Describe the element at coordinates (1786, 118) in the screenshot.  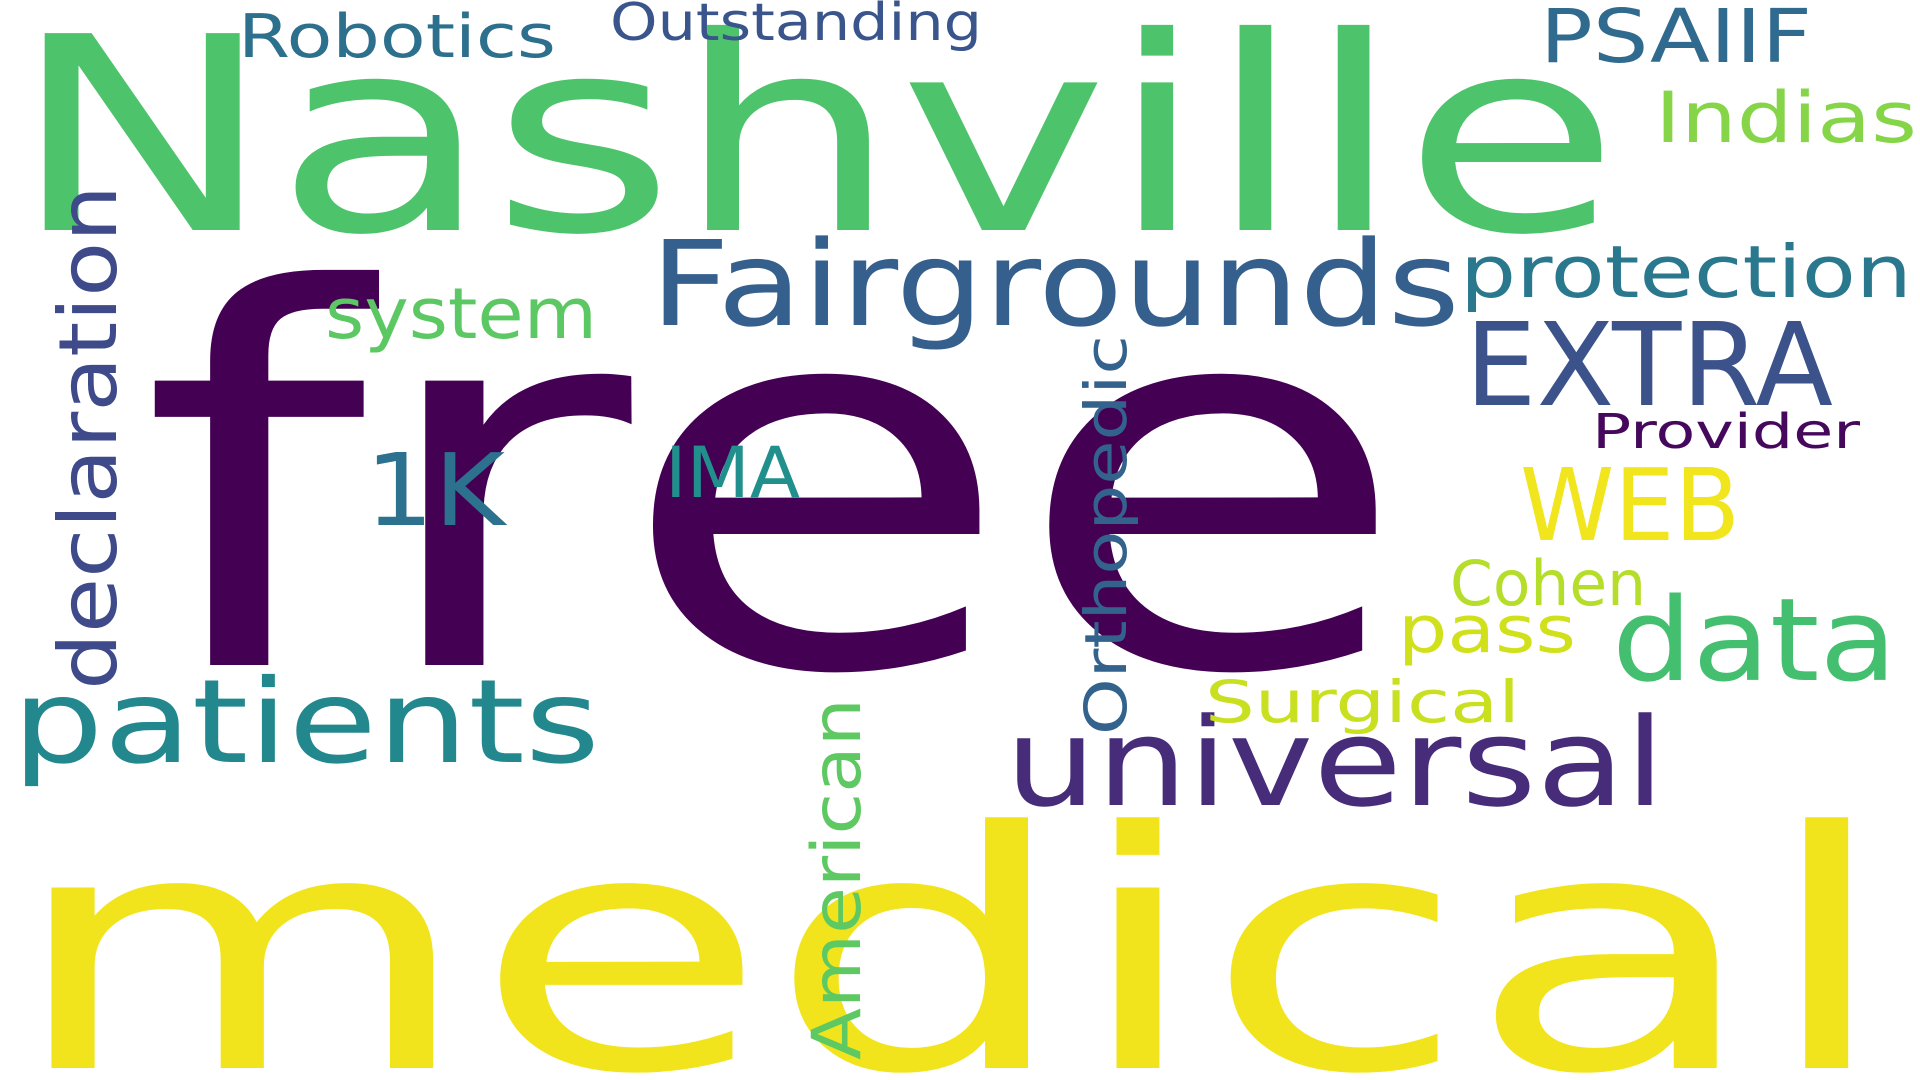
I see `word-indias: Indias` at that location.